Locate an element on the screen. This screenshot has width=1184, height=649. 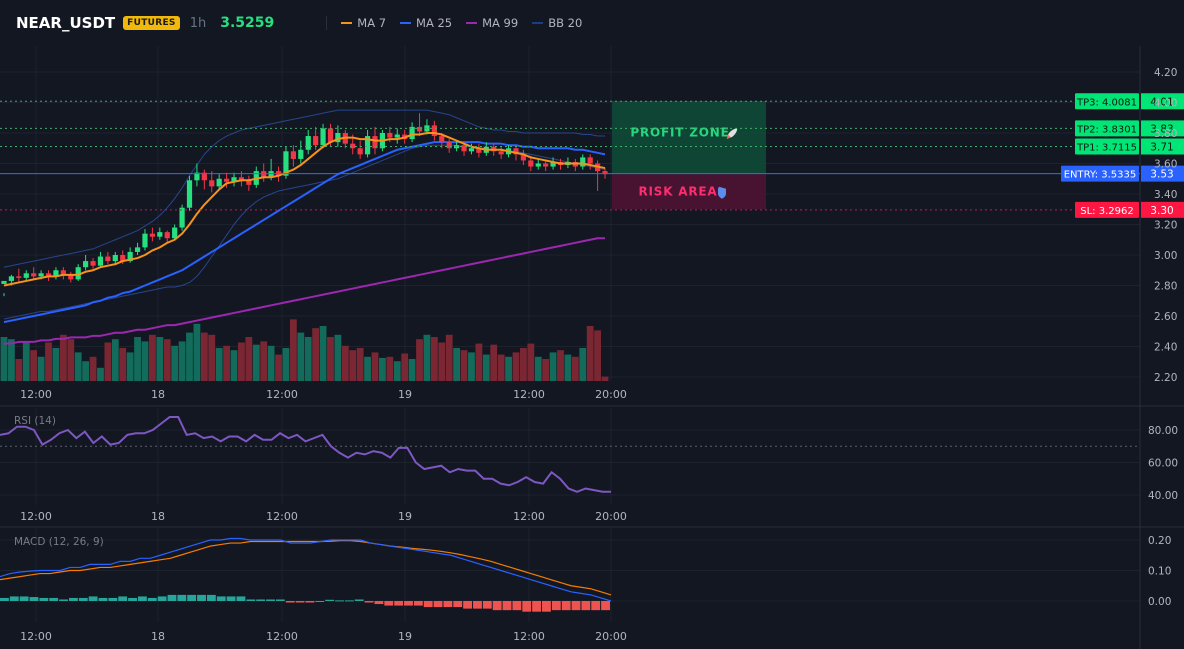
rsi-title: RSI (14) is located at coordinates (35, 421).